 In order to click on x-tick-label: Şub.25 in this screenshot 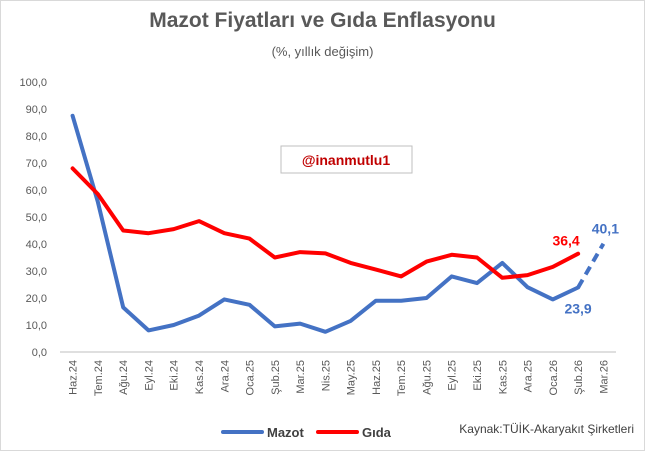, I will do `click(276, 377)`.